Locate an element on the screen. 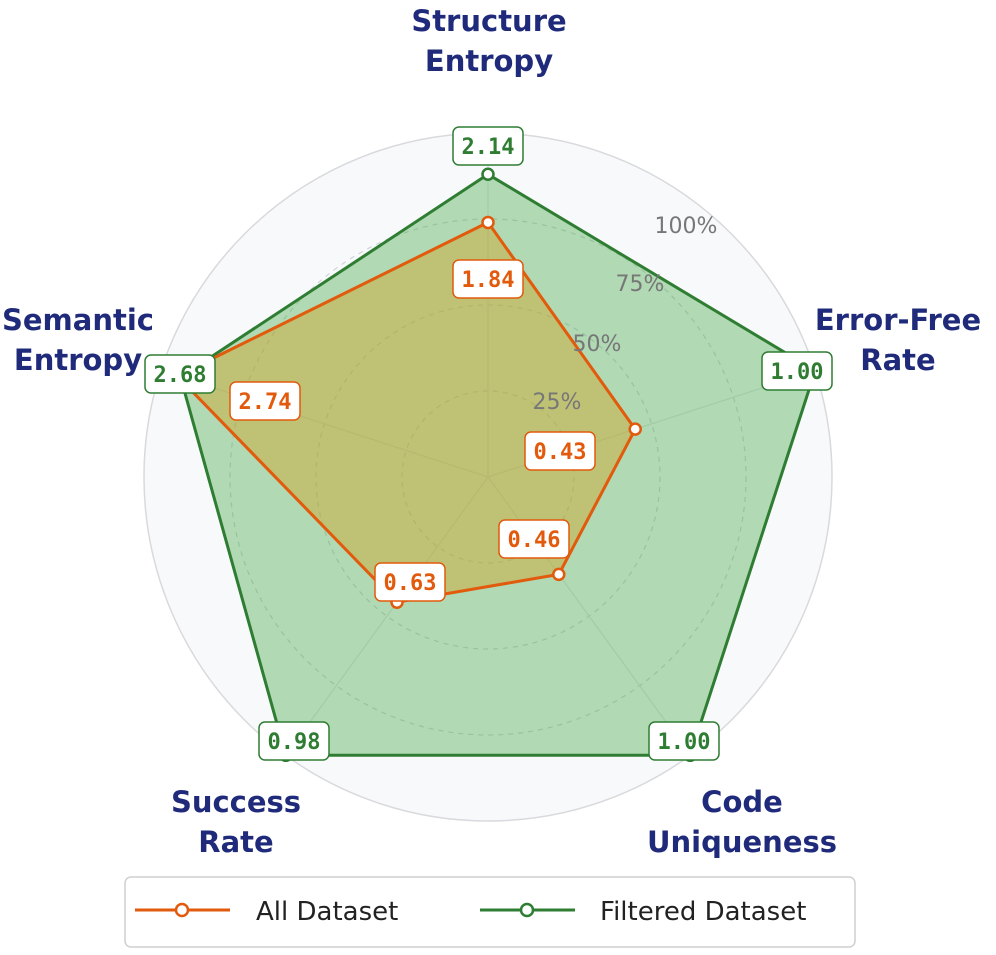  value-label-all-1: 1.84 is located at coordinates (488, 280).